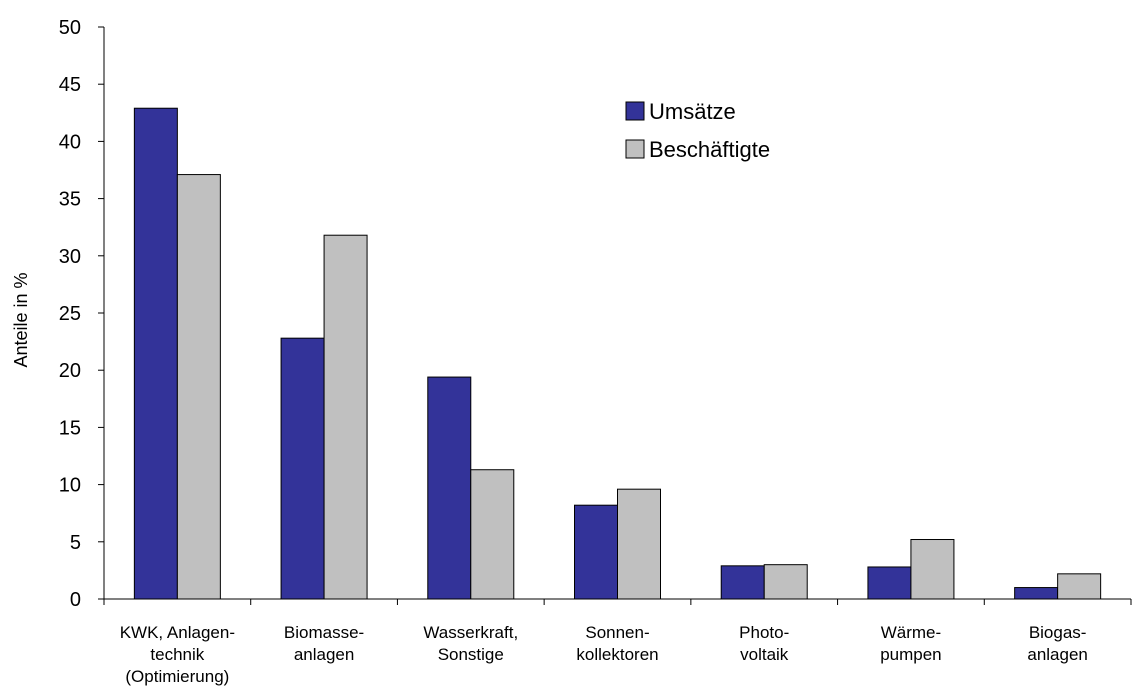 This screenshot has height=686, width=1144. I want to click on y-tick-label: 45, so click(70, 85).